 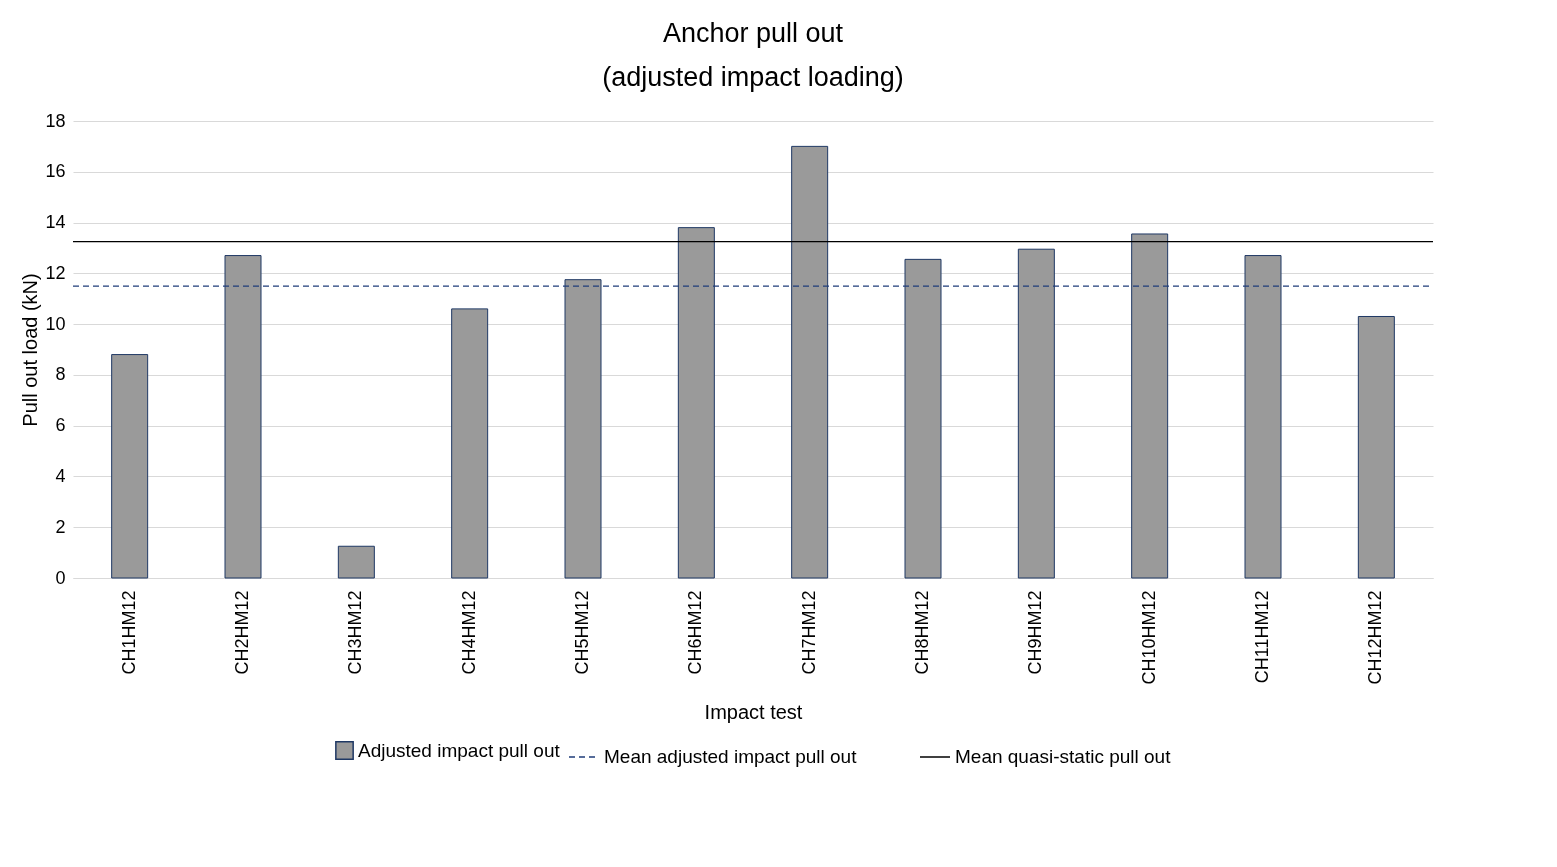 What do you see at coordinates (60, 475) in the screenshot?
I see `y-tick-label: 4` at bounding box center [60, 475].